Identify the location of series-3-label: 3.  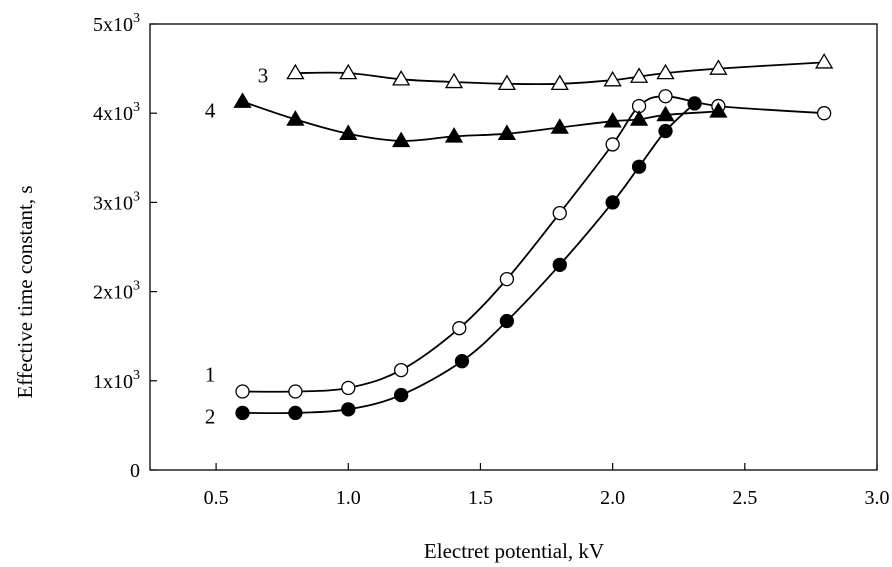
(263, 76).